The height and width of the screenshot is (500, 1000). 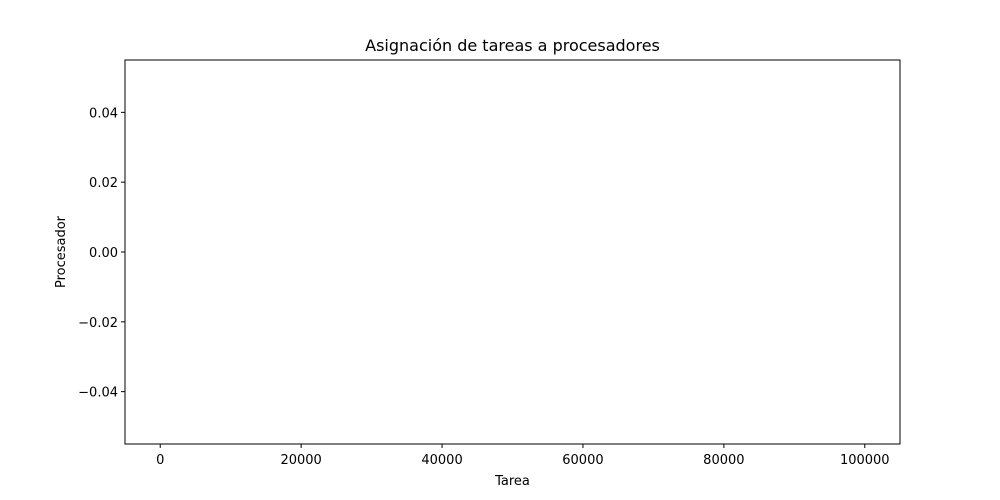 What do you see at coordinates (582, 460) in the screenshot?
I see `x-tick-label: 60000` at bounding box center [582, 460].